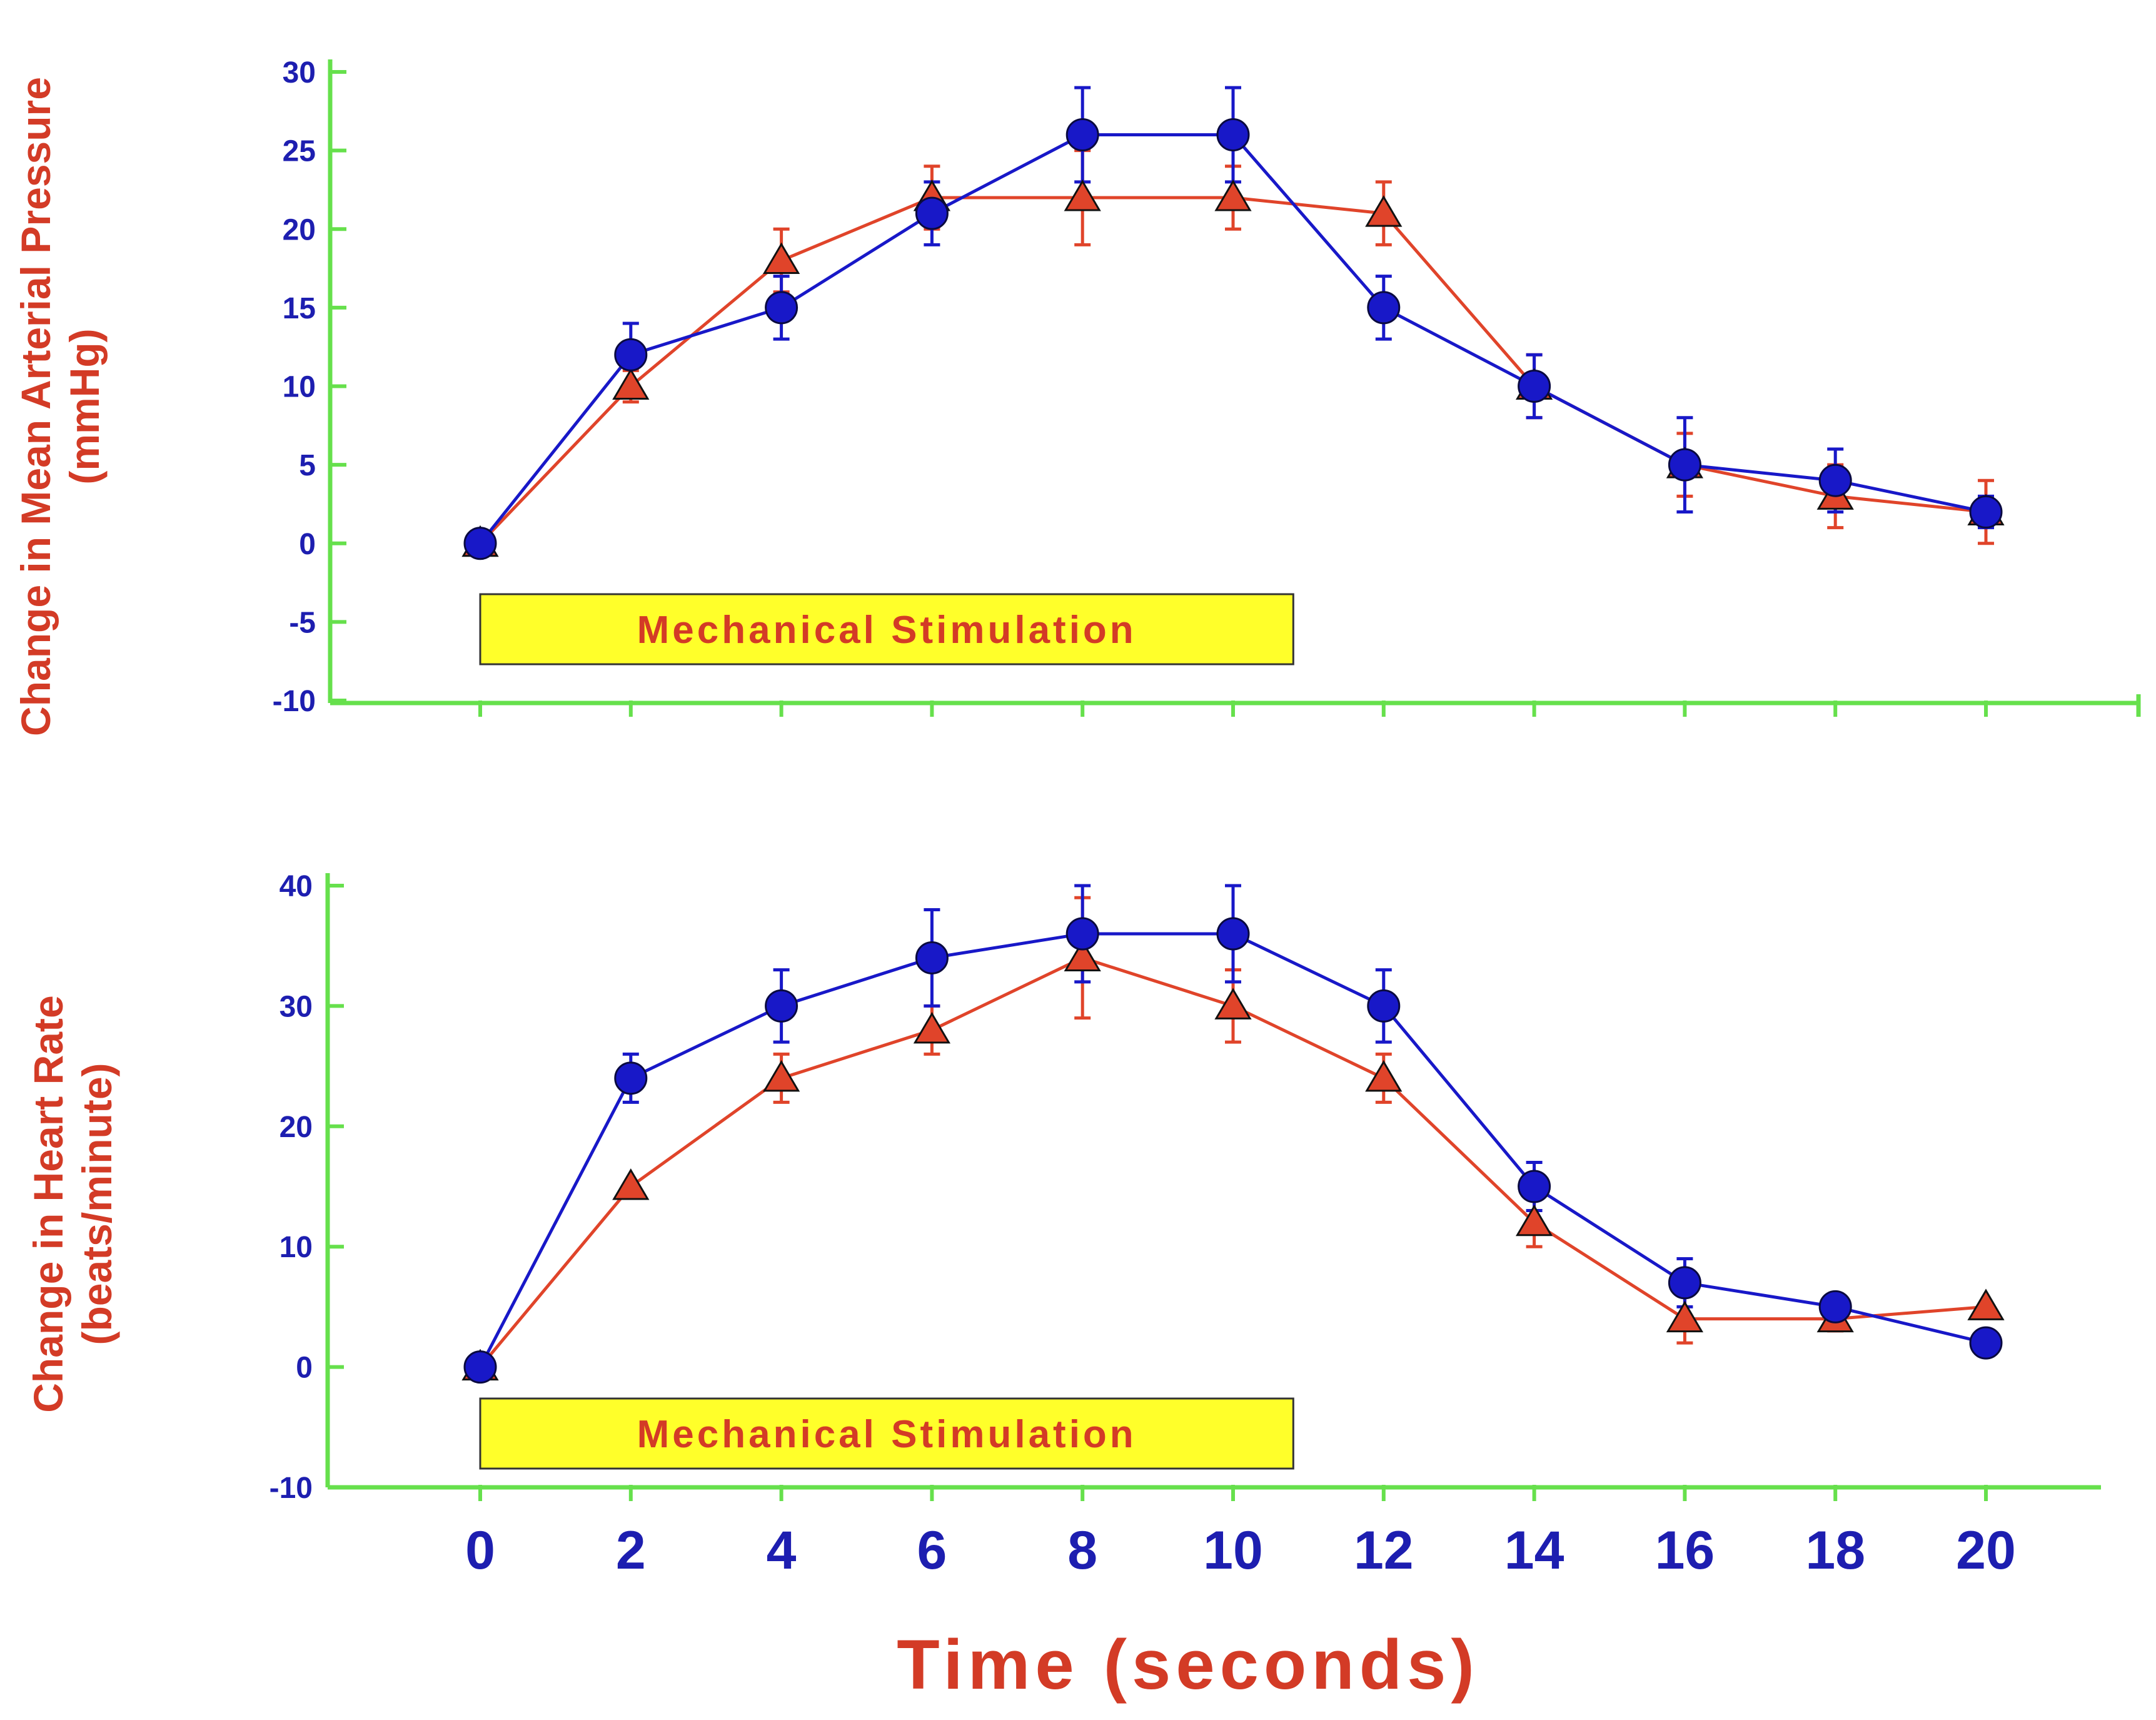 The width and height of the screenshot is (2156, 1720). What do you see at coordinates (299, 229) in the screenshot?
I see `y-tick-label-pressure-2: 20` at bounding box center [299, 229].